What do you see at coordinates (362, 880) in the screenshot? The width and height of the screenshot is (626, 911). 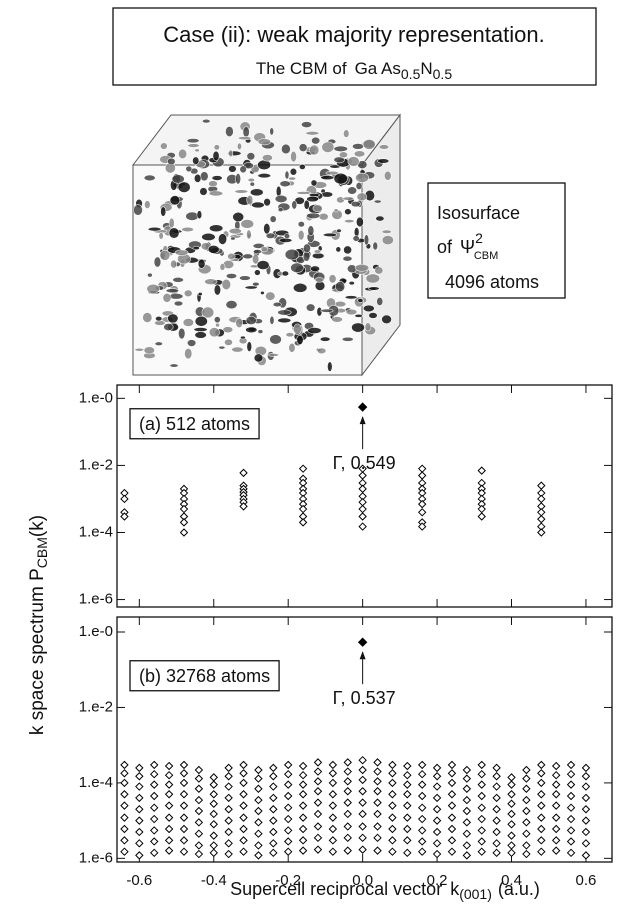 I see `x-tick-label: 0.0` at bounding box center [362, 880].